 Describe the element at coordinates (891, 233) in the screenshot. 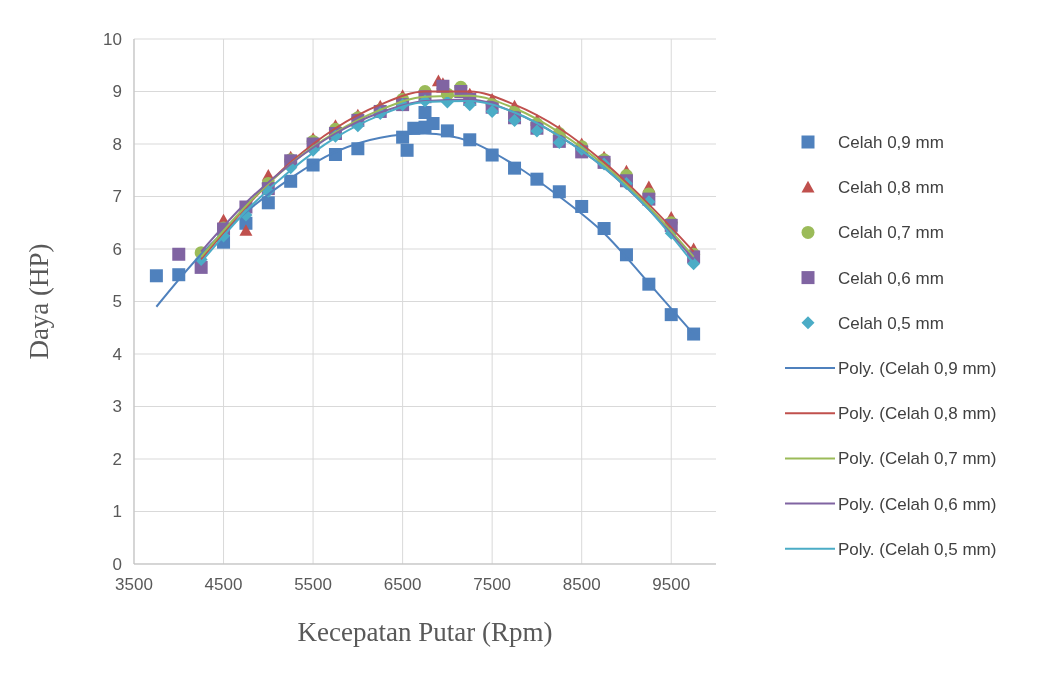

I see `legend-label: Celah 0,7 mm` at that location.